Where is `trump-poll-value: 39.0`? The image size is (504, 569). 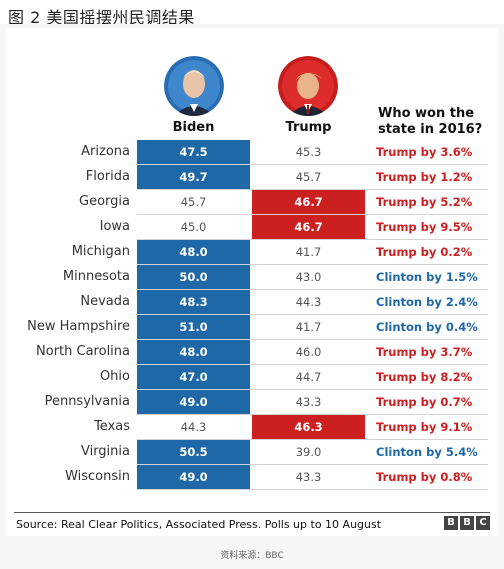 trump-poll-value: 39.0 is located at coordinates (308, 452).